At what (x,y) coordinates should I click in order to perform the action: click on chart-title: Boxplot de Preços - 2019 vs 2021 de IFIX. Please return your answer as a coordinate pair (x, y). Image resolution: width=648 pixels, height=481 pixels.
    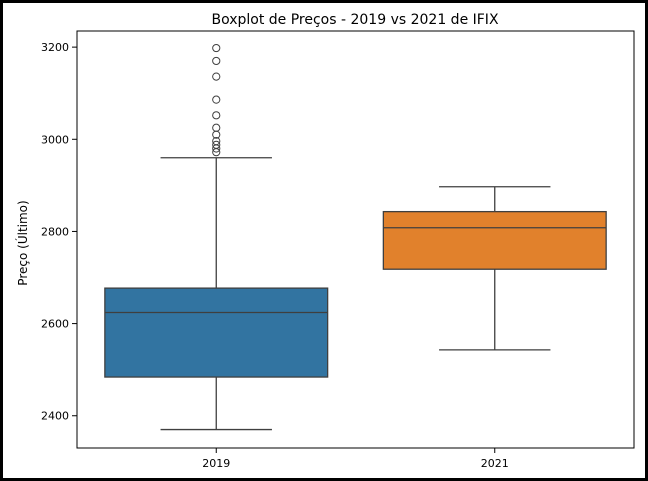
    Looking at the image, I should click on (354, 20).